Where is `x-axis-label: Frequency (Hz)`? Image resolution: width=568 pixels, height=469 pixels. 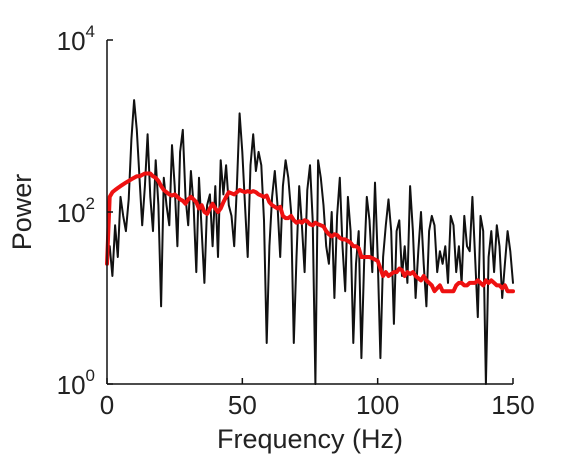 x-axis-label: Frequency (Hz) is located at coordinates (310, 439).